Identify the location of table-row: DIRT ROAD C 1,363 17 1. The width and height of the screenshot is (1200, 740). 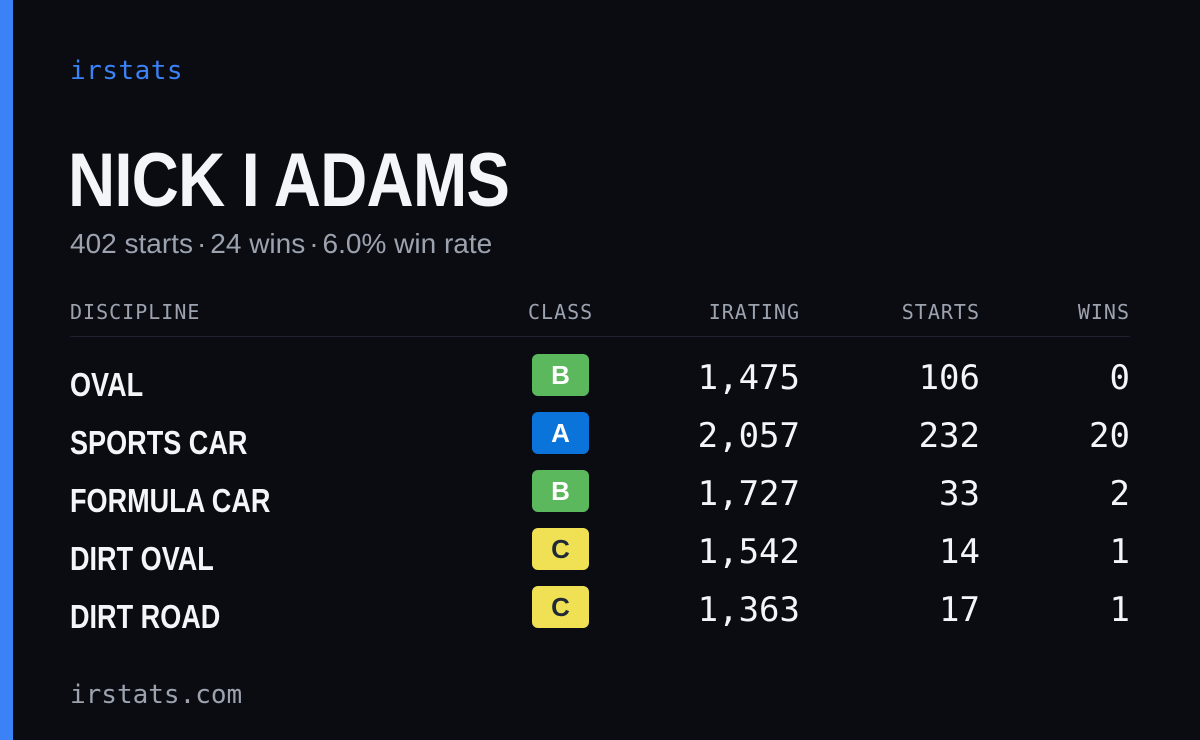
(600, 616).